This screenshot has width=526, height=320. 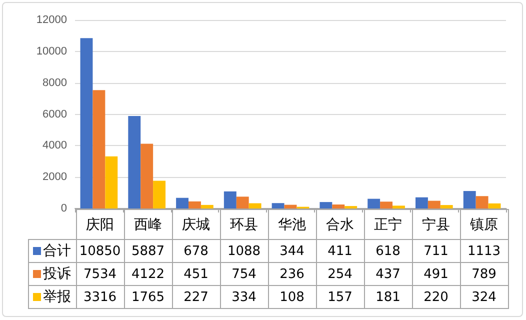 I want to click on data-label: 181, so click(x=388, y=297).